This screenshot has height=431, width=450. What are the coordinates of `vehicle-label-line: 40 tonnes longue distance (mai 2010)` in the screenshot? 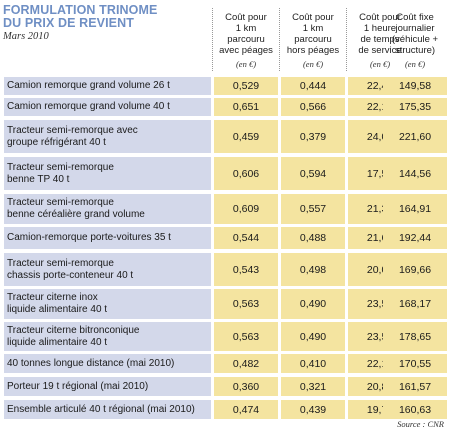 It's located at (91, 363).